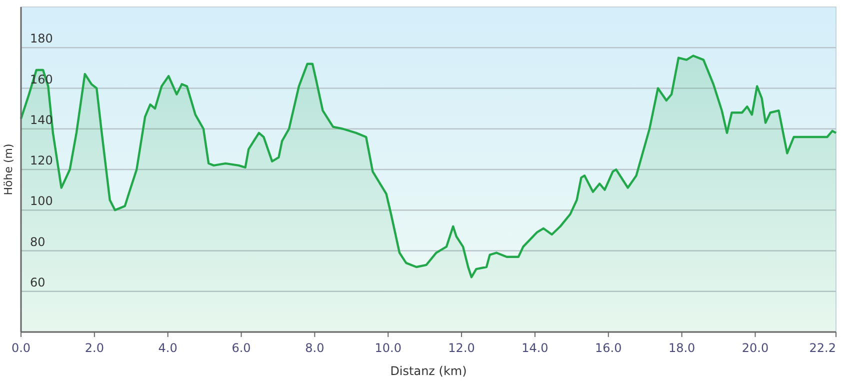 The image size is (841, 381). What do you see at coordinates (38, 241) in the screenshot?
I see `y-tick-label: 80` at bounding box center [38, 241].